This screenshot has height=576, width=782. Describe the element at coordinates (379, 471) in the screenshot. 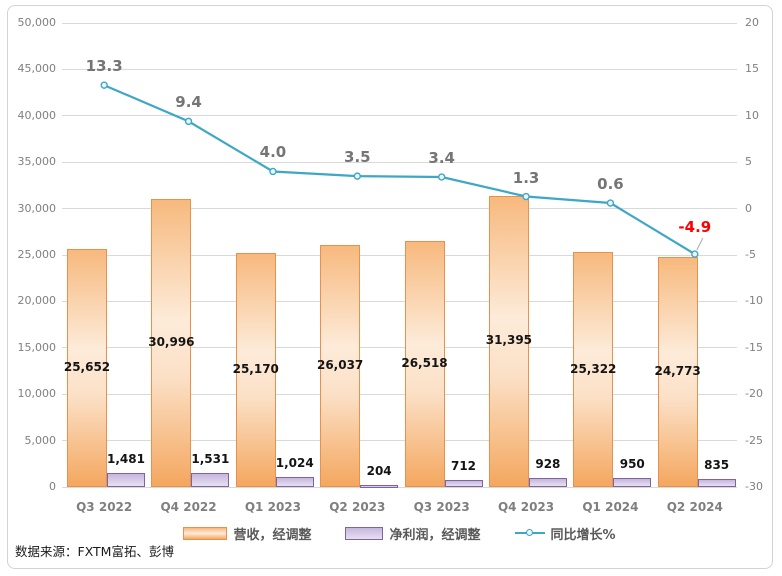

I see `profit-bar-label: 204` at that location.